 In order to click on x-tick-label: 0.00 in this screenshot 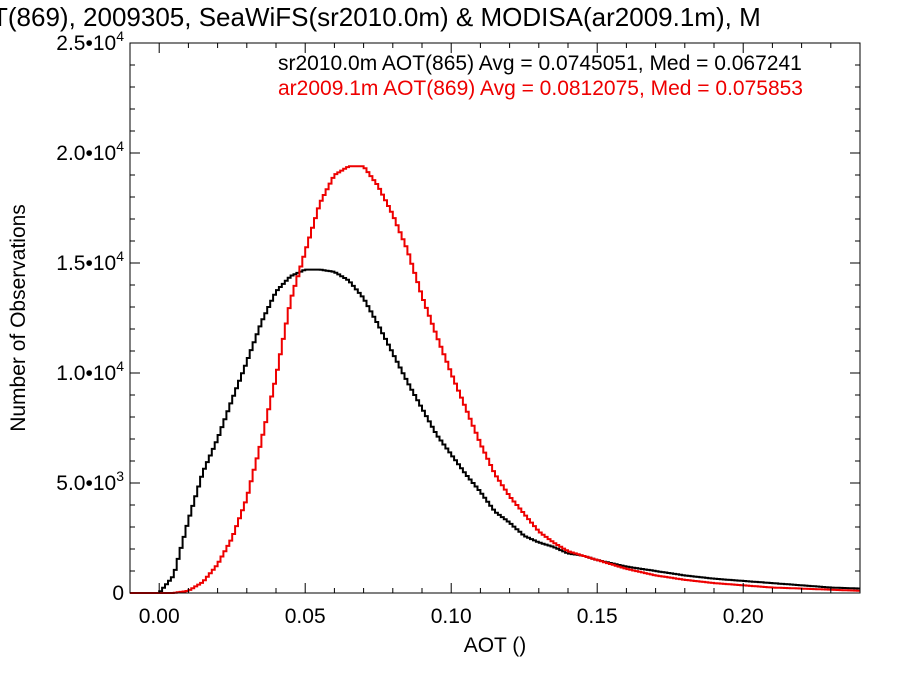, I will do `click(159, 616)`.